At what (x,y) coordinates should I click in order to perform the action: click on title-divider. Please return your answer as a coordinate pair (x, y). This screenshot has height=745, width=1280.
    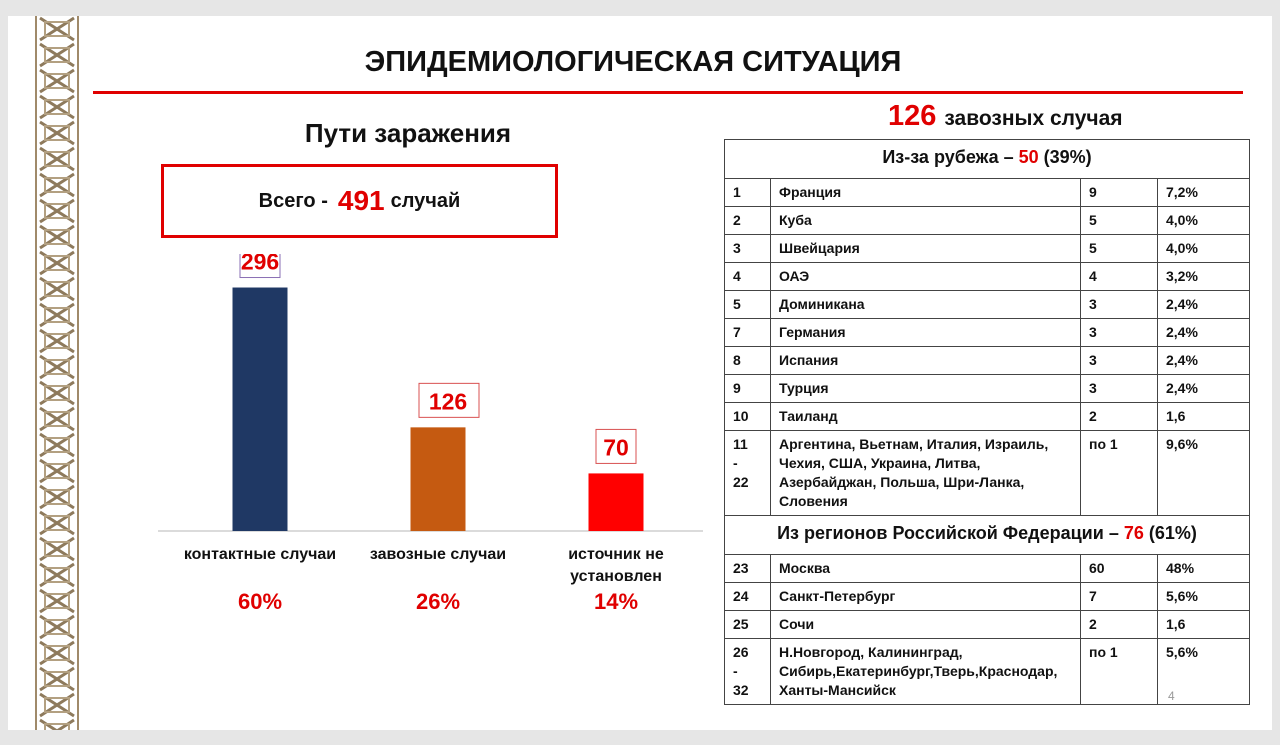
    Looking at the image, I should click on (668, 92).